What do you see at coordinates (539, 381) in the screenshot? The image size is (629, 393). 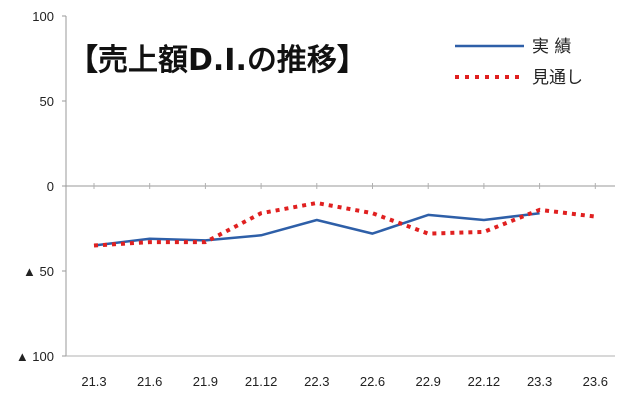 I see `x-tick-label: 23.3` at bounding box center [539, 381].